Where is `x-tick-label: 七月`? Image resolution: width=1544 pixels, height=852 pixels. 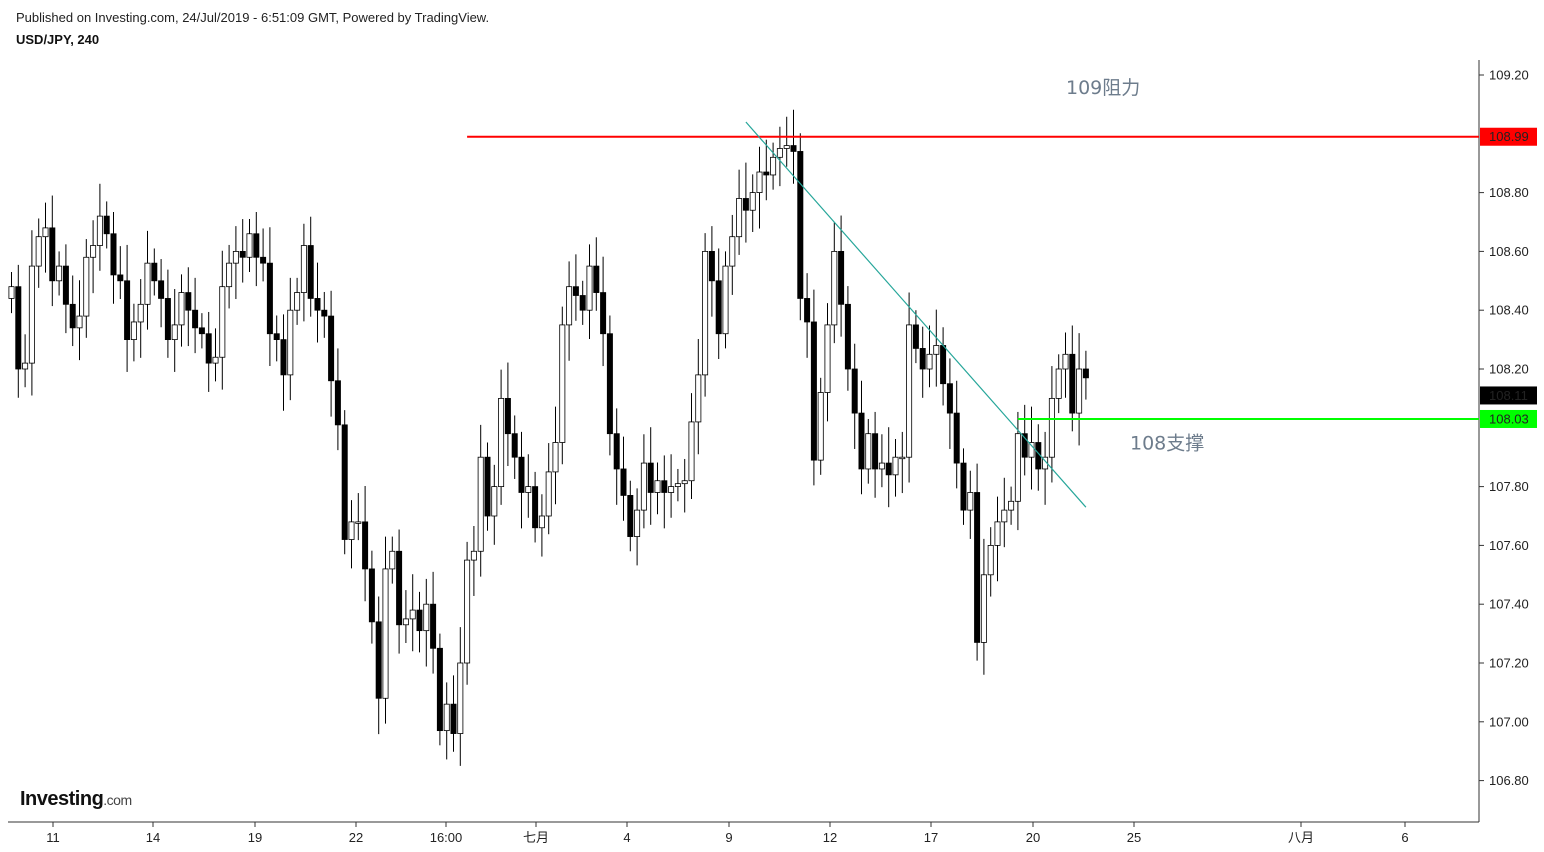 x-tick-label: 七月 is located at coordinates (536, 837).